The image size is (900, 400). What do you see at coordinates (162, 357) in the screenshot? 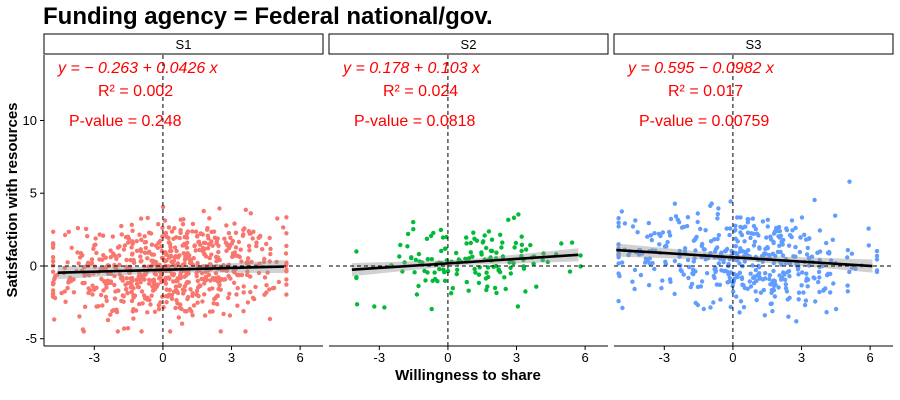
I see `x-tick-label: 0` at bounding box center [162, 357].